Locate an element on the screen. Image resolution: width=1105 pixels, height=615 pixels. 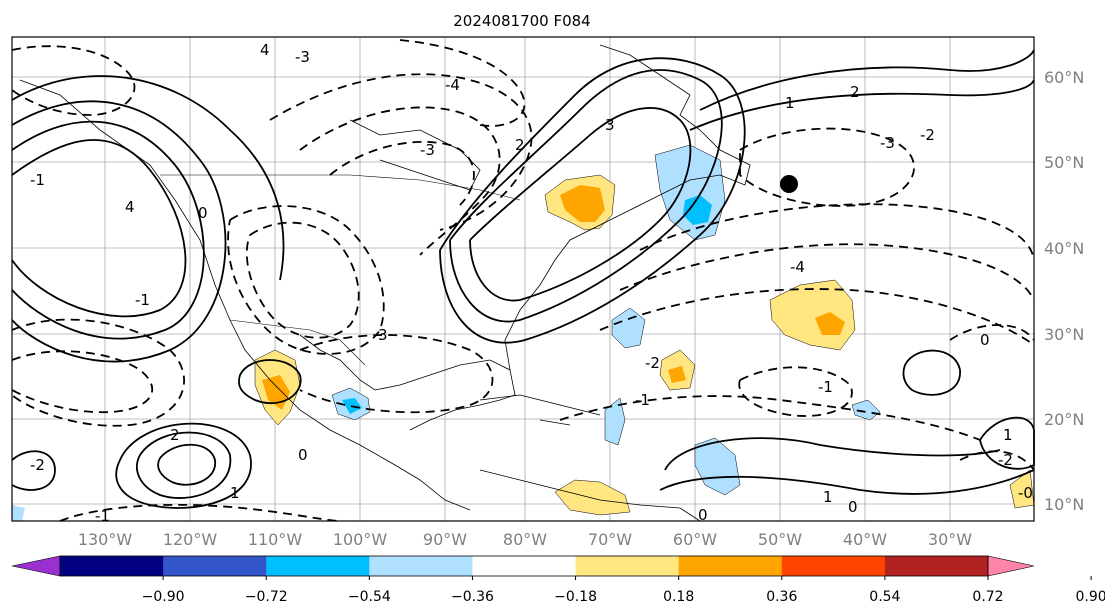
contour-negative-atlantic is located at coordinates (837, 232).